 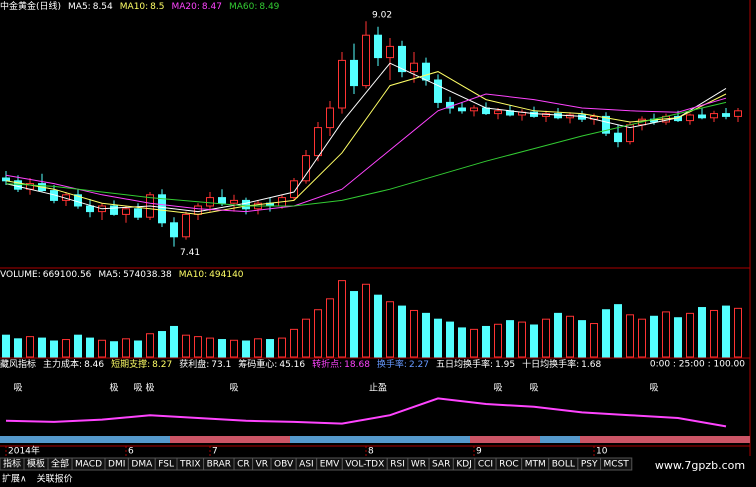 I want to click on tab: MTM, so click(x=535, y=464).